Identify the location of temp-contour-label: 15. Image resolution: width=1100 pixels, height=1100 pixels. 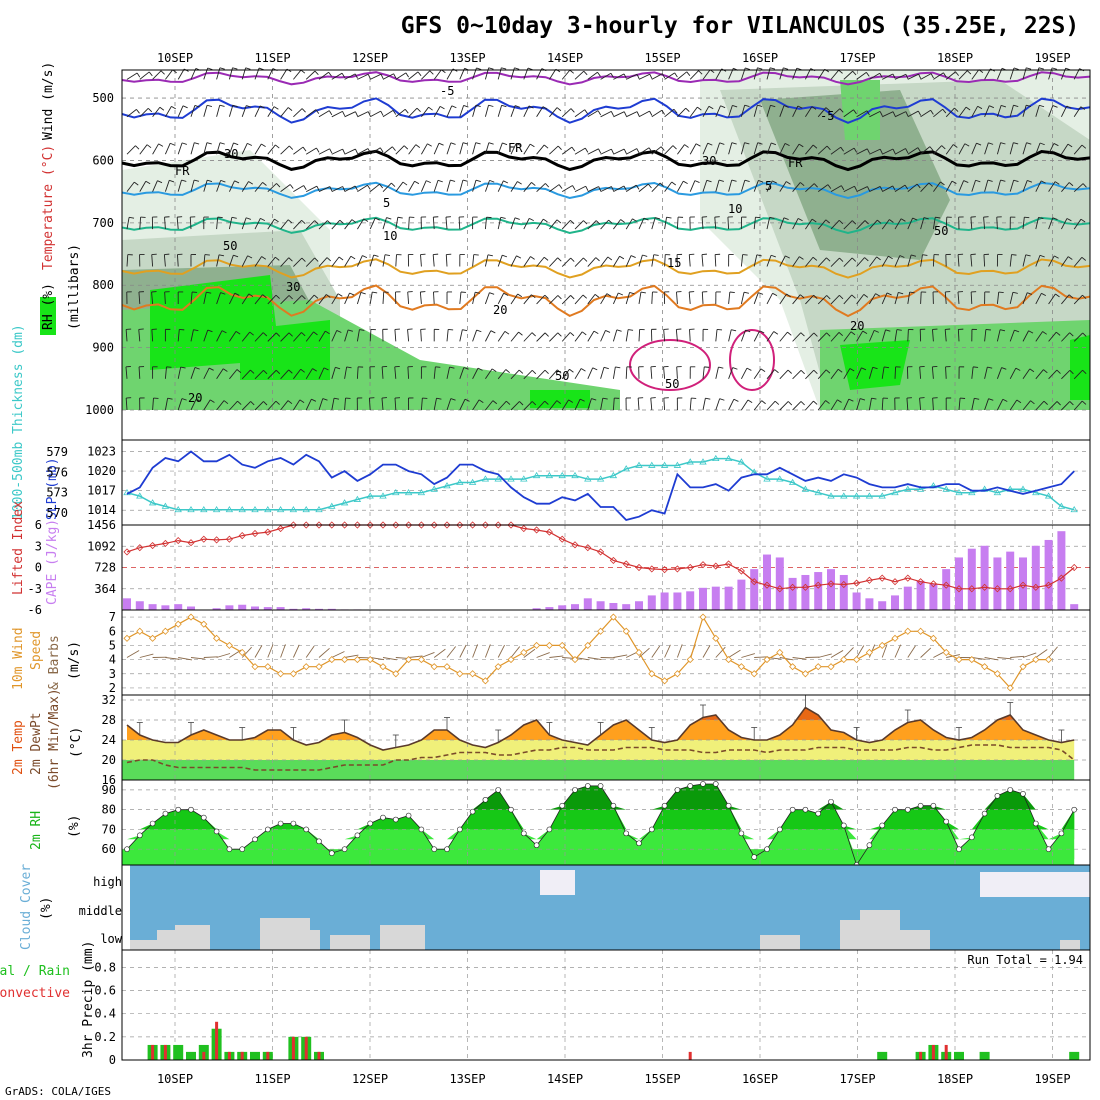
(674, 263).